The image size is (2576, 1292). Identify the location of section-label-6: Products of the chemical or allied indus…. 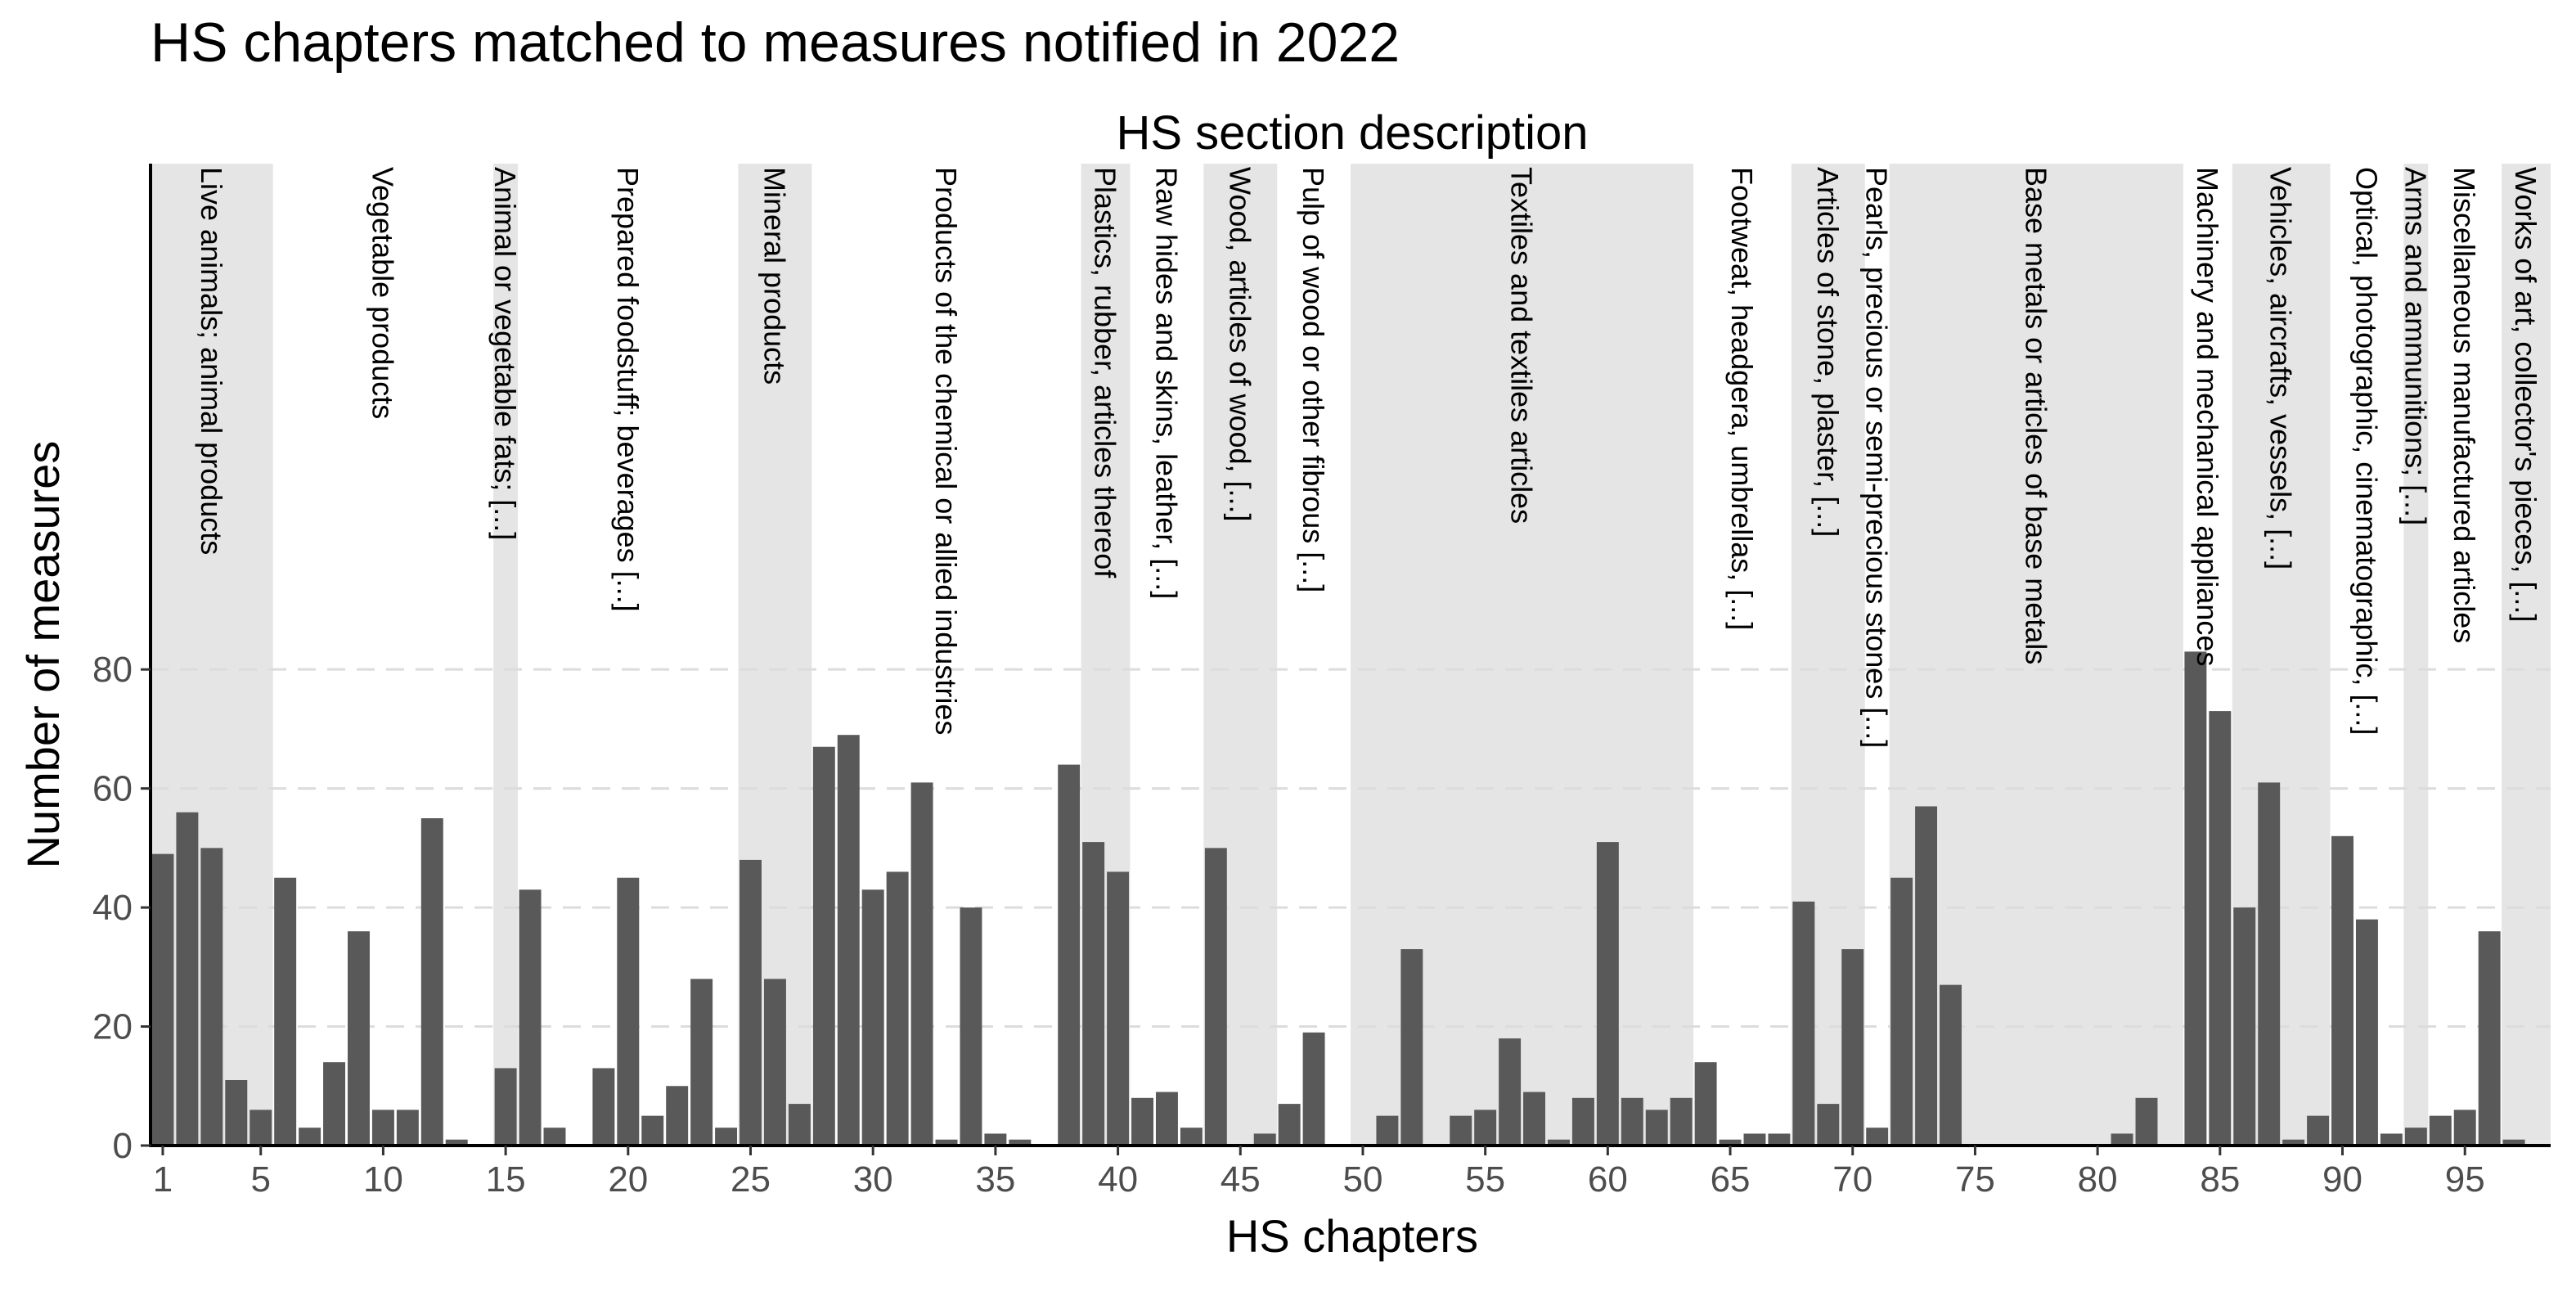
(946, 451).